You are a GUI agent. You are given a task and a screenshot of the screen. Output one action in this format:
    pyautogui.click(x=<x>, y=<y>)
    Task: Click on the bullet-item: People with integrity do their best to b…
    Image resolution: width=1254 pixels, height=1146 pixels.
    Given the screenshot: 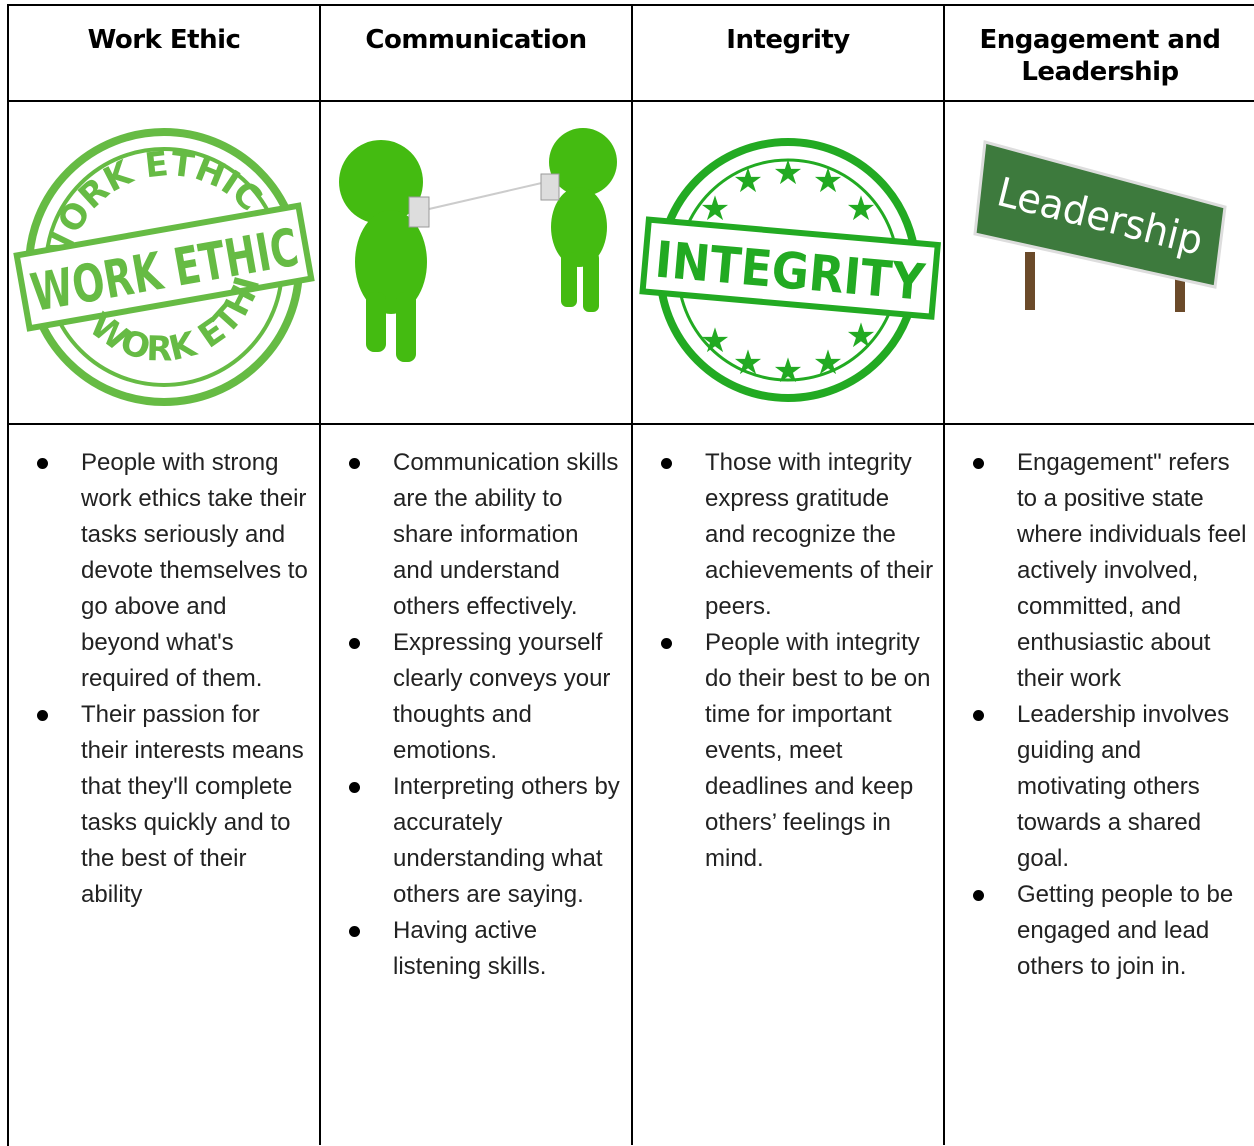 What is the action you would take?
    pyautogui.click(x=798, y=751)
    